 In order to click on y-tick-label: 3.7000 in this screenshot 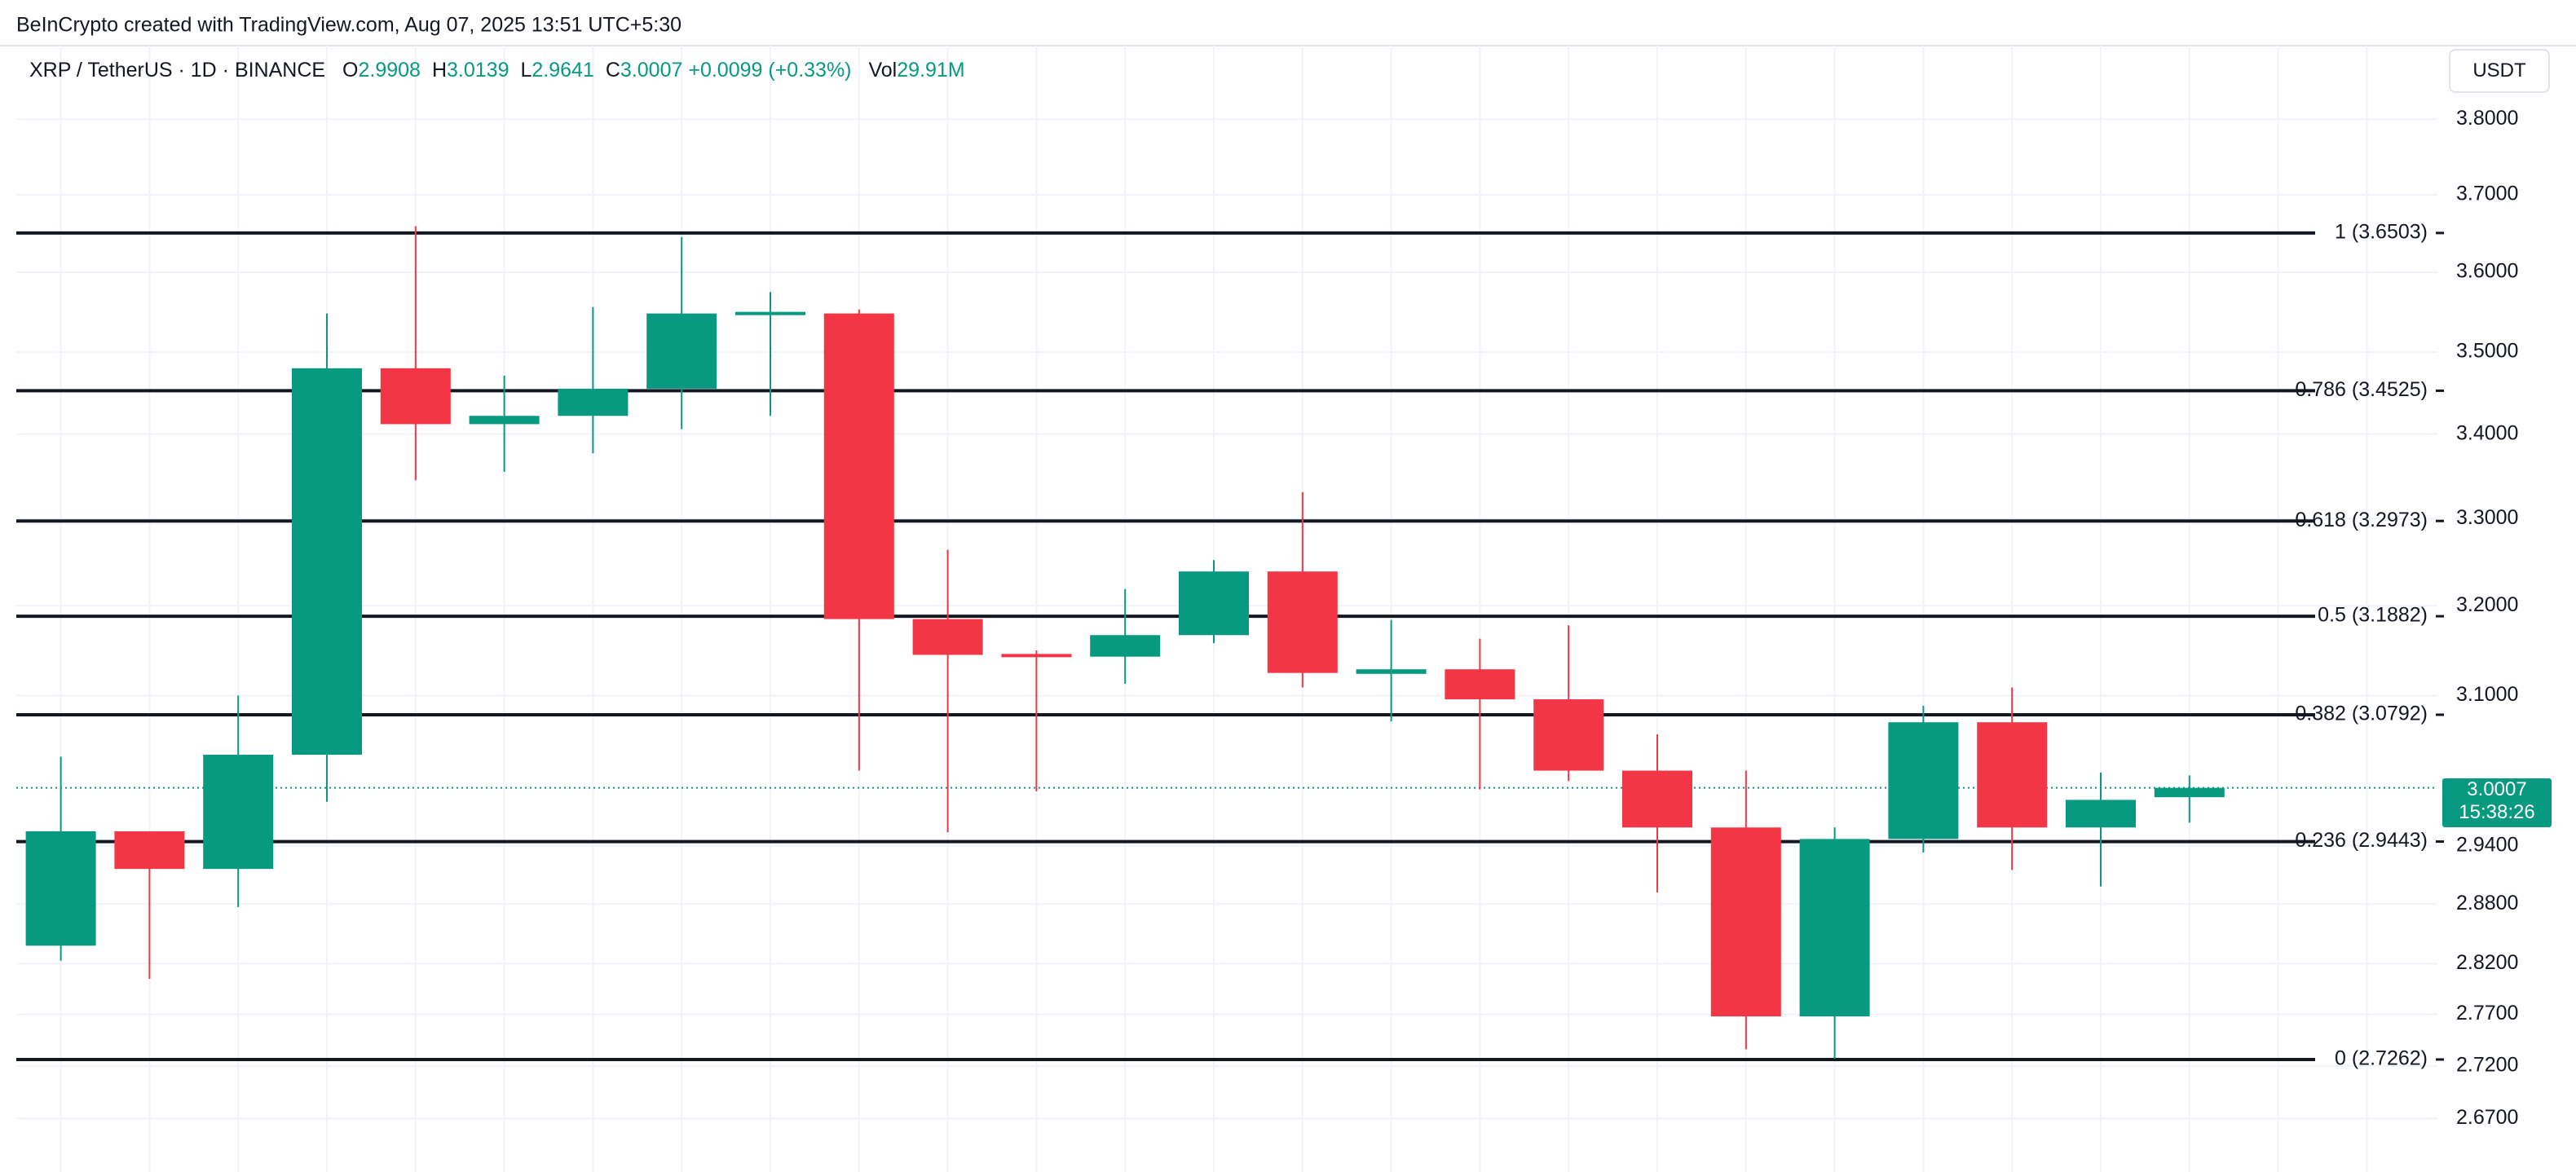, I will do `click(2487, 193)`.